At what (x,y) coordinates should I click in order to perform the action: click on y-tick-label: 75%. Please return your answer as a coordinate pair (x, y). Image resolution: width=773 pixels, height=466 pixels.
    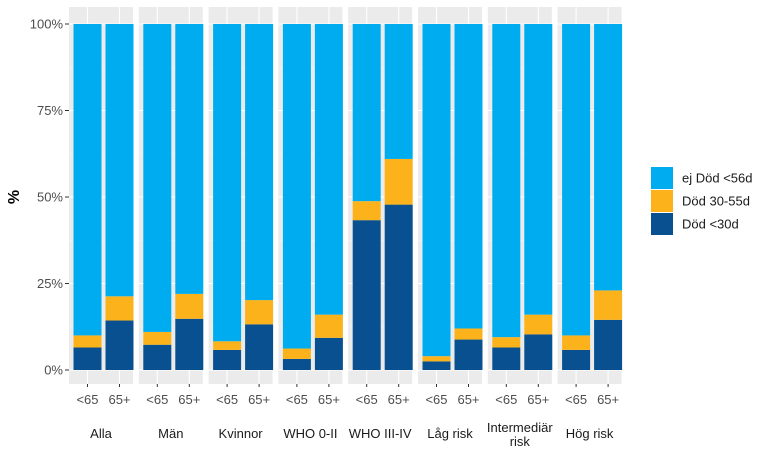
    Looking at the image, I should click on (50, 110).